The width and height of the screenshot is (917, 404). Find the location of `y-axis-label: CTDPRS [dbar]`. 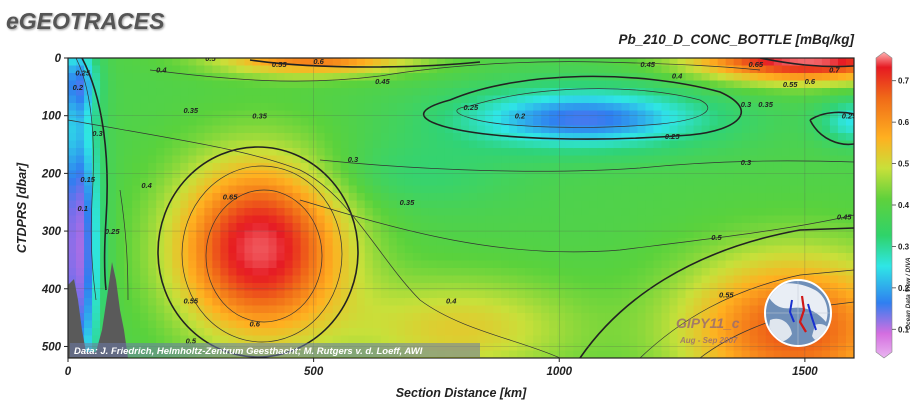

y-axis-label: CTDPRS [dbar] is located at coordinates (22, 207).